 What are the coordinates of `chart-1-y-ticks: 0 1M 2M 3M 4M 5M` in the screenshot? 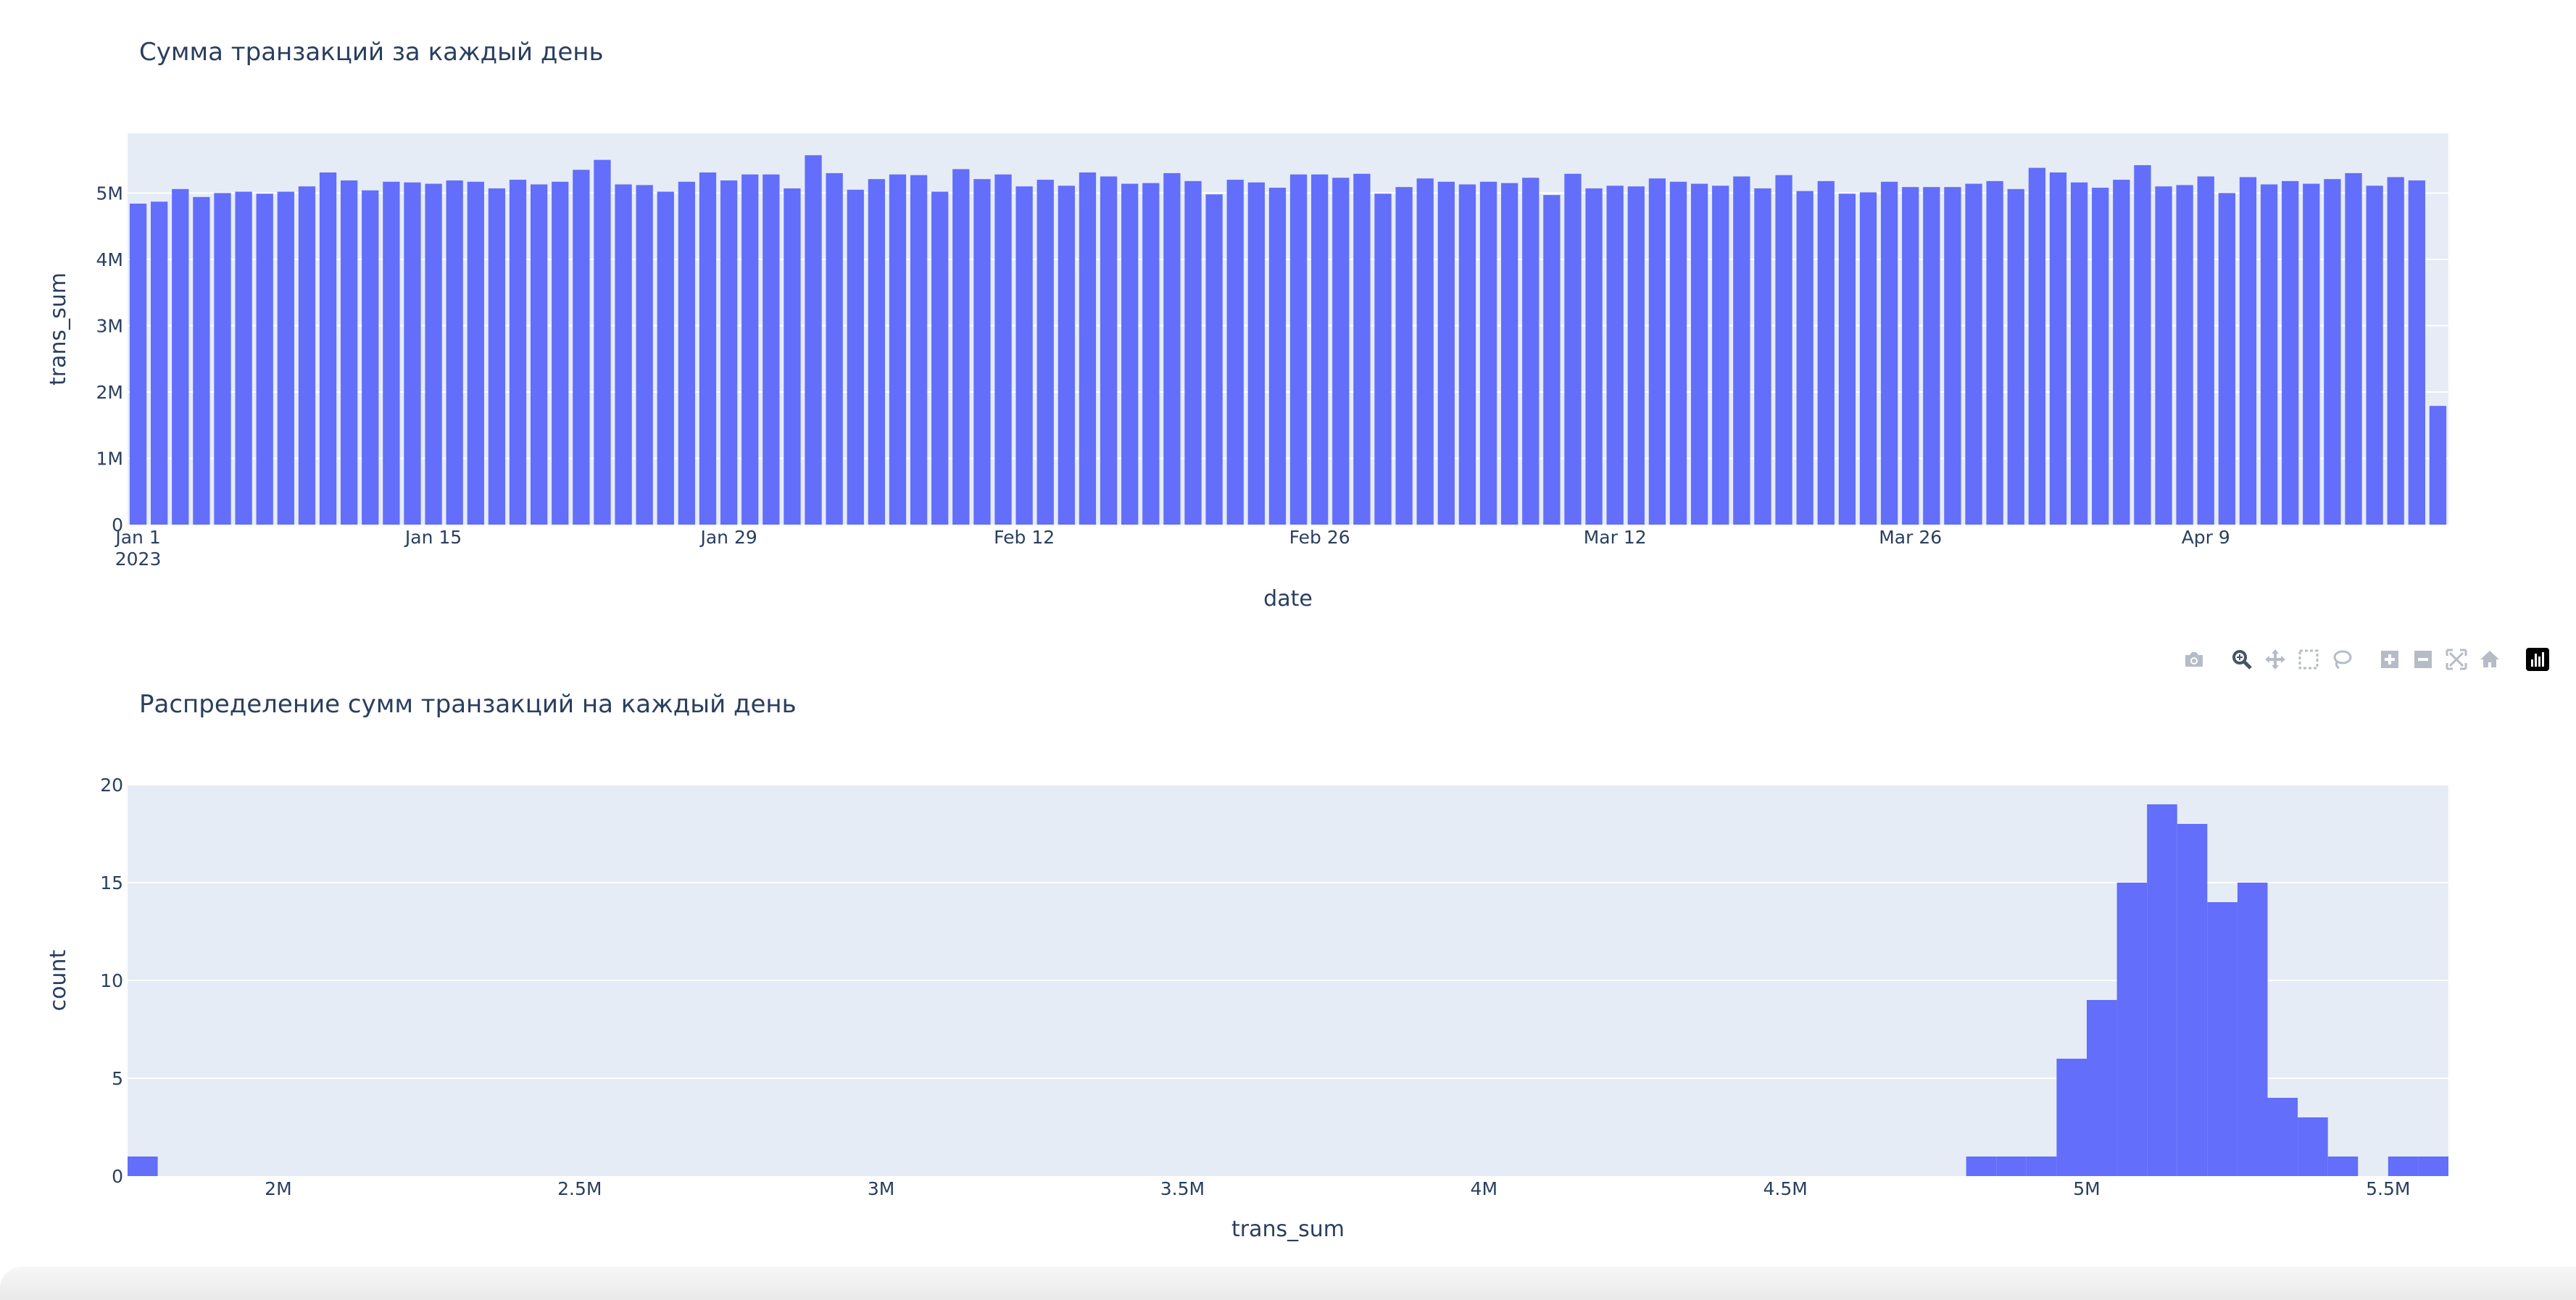 It's located at (109, 359).